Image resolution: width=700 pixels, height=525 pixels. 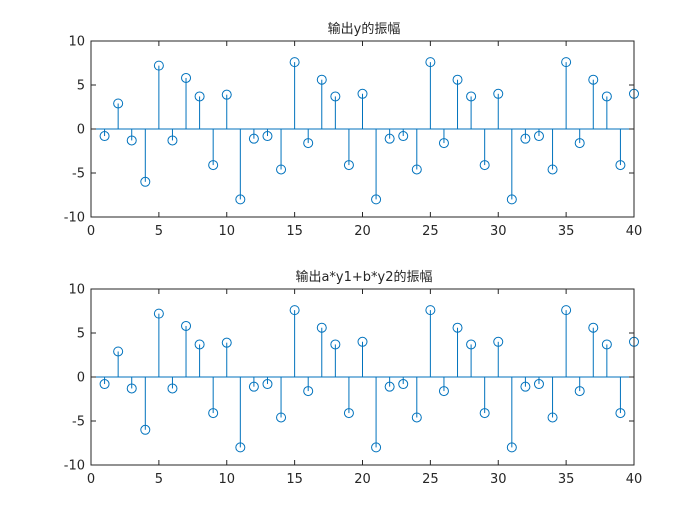 What do you see at coordinates (159, 231) in the screenshot?
I see `top-xtick-label-5: 5` at bounding box center [159, 231].